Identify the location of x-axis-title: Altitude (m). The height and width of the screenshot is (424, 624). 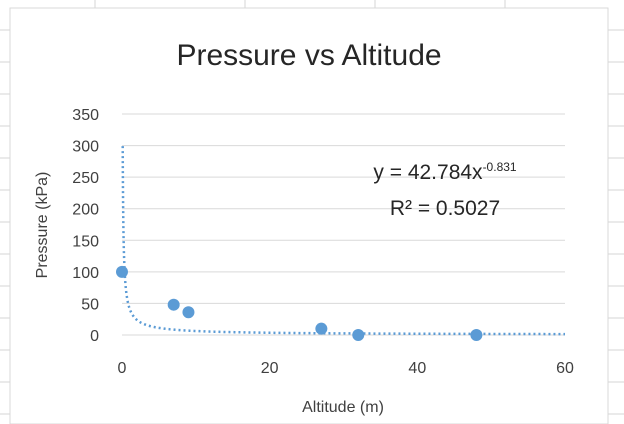
(343, 407).